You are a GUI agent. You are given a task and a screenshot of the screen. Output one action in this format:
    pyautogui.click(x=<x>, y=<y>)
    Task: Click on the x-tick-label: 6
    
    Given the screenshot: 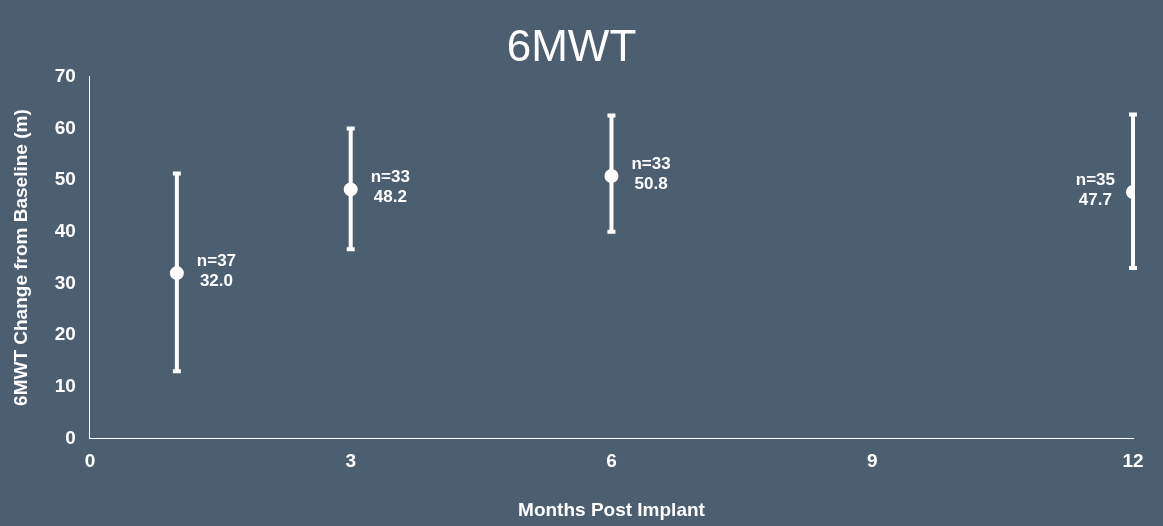 What is the action you would take?
    pyautogui.click(x=611, y=461)
    